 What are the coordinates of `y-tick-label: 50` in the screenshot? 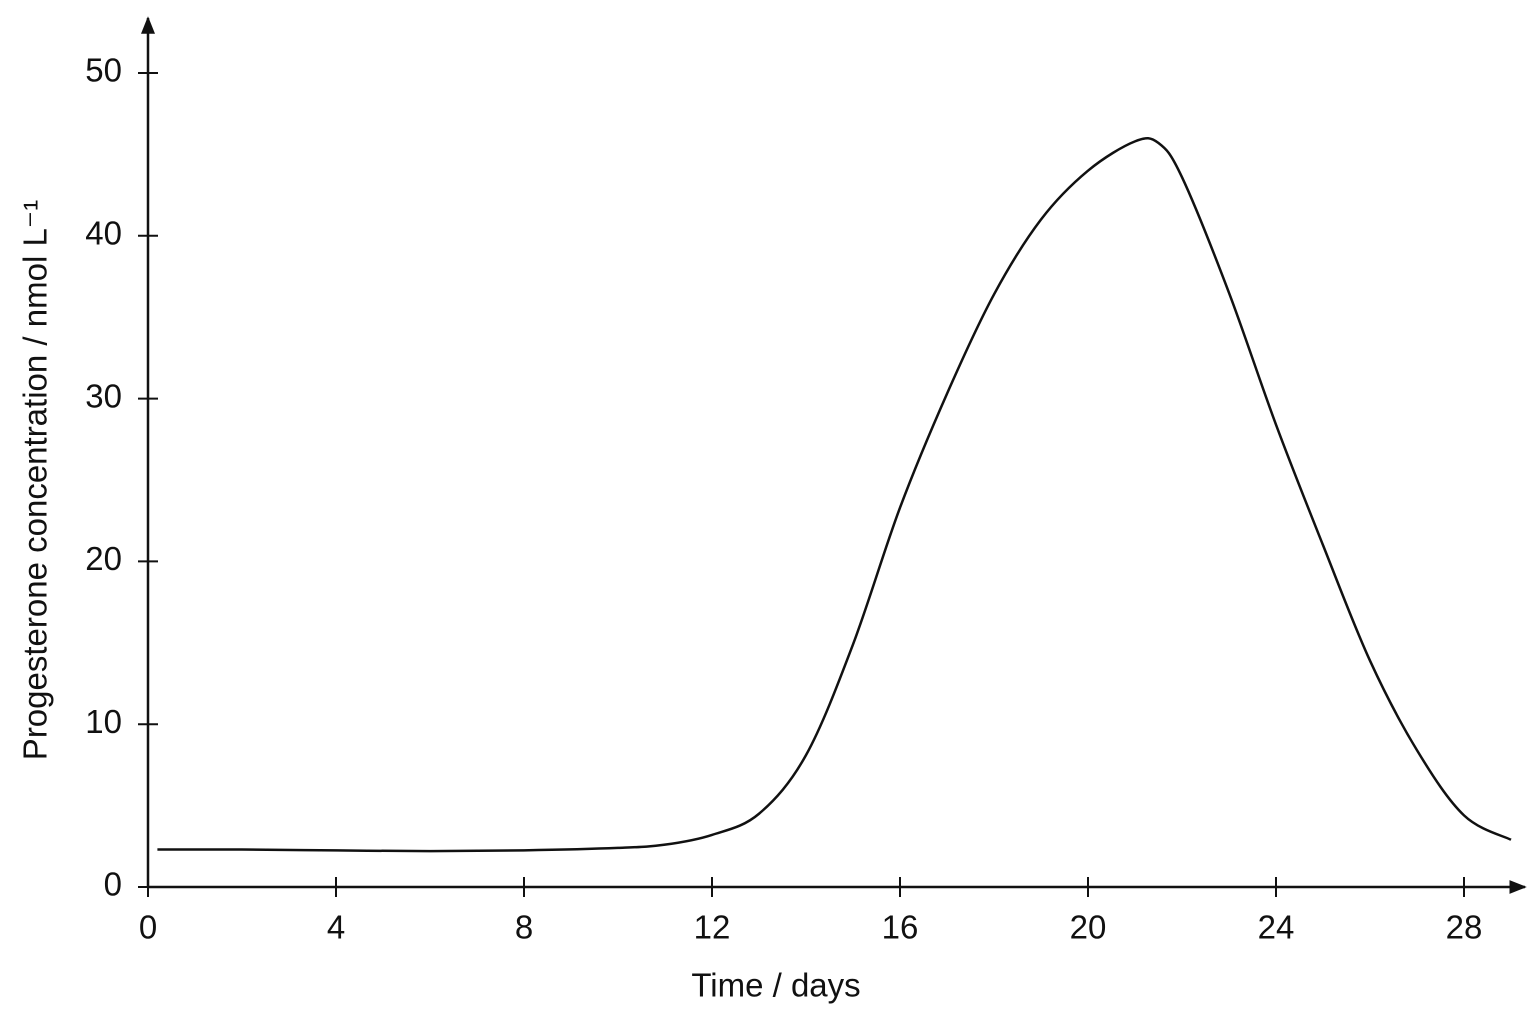 It's located at (103, 70).